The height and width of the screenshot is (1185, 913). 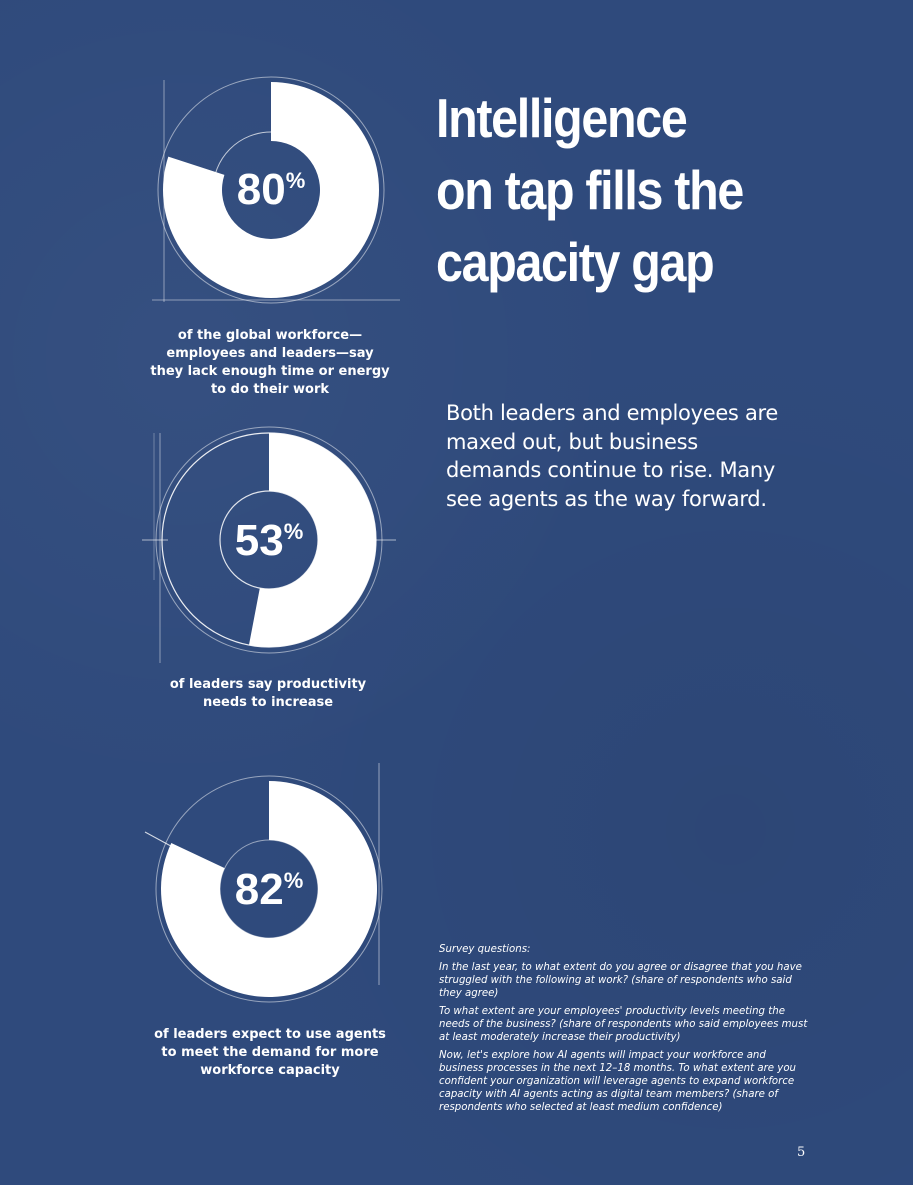 I want to click on donut-chart-82: 82%, so click(x=263, y=883).